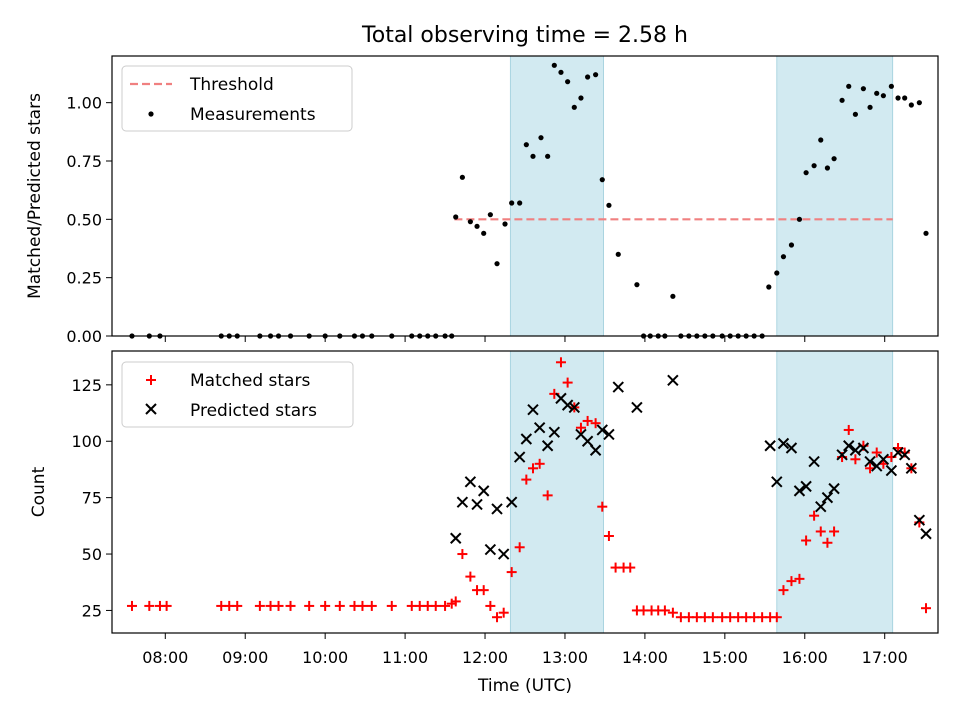 The height and width of the screenshot is (724, 960). I want to click on x-tick-label: 13:00, so click(565, 657).